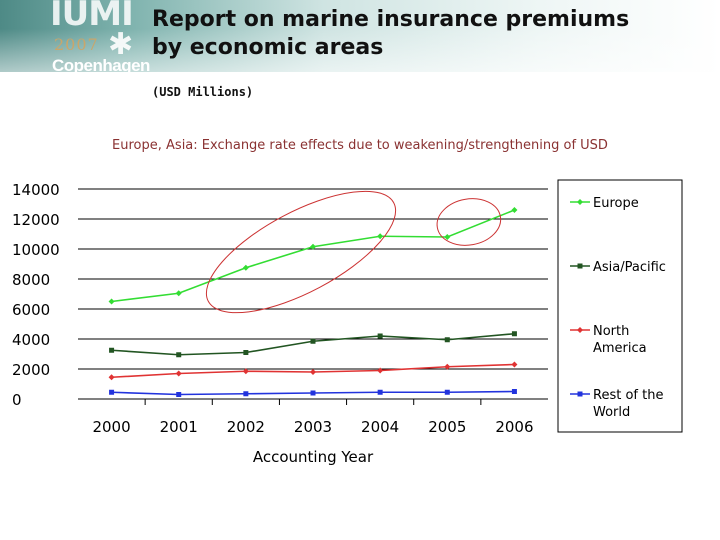 The width and height of the screenshot is (720, 540). I want to click on legend-label-line: America, so click(620, 348).